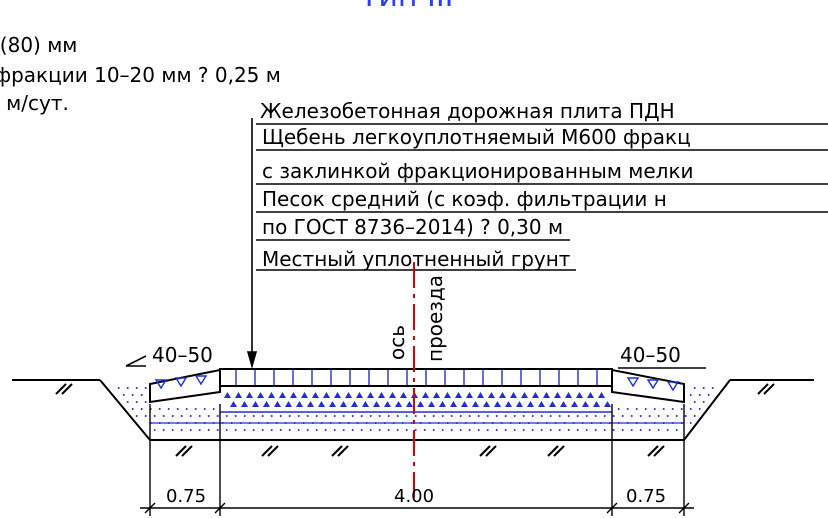 The width and height of the screenshot is (828, 518). I want to click on dimension-lines, so click(417, 460).